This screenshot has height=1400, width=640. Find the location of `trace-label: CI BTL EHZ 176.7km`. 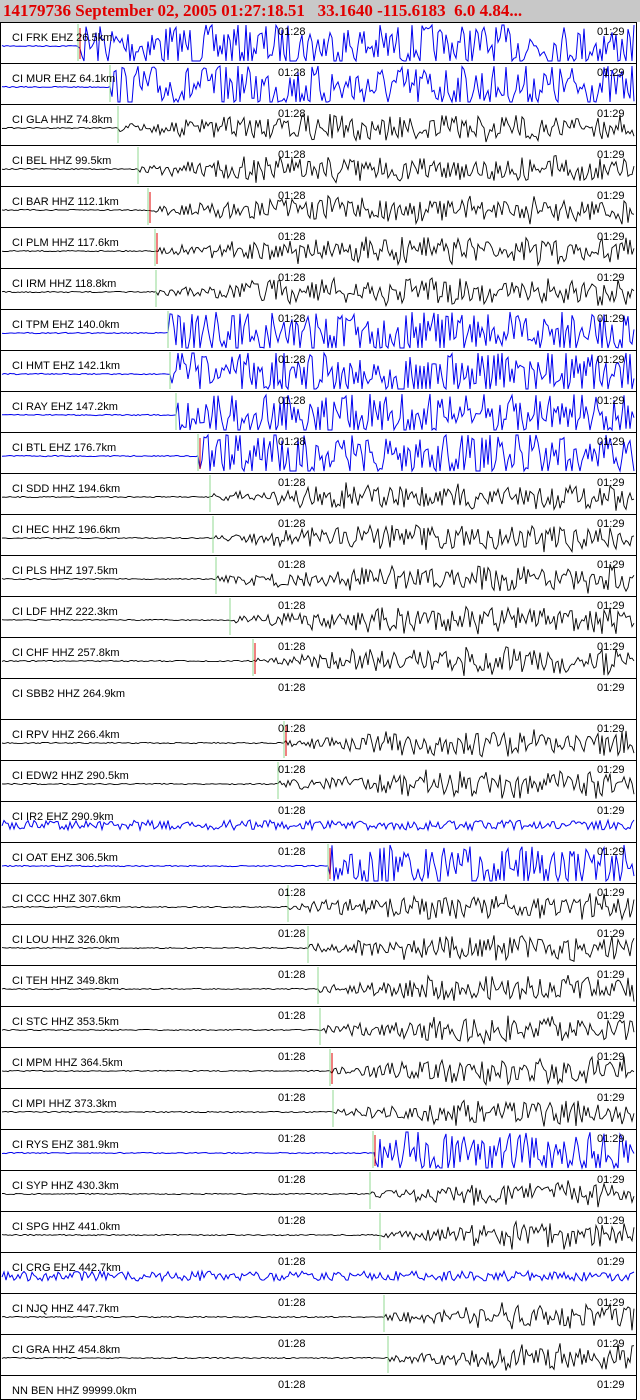

trace-label: CI BTL EHZ 176.7km is located at coordinates (64, 448).